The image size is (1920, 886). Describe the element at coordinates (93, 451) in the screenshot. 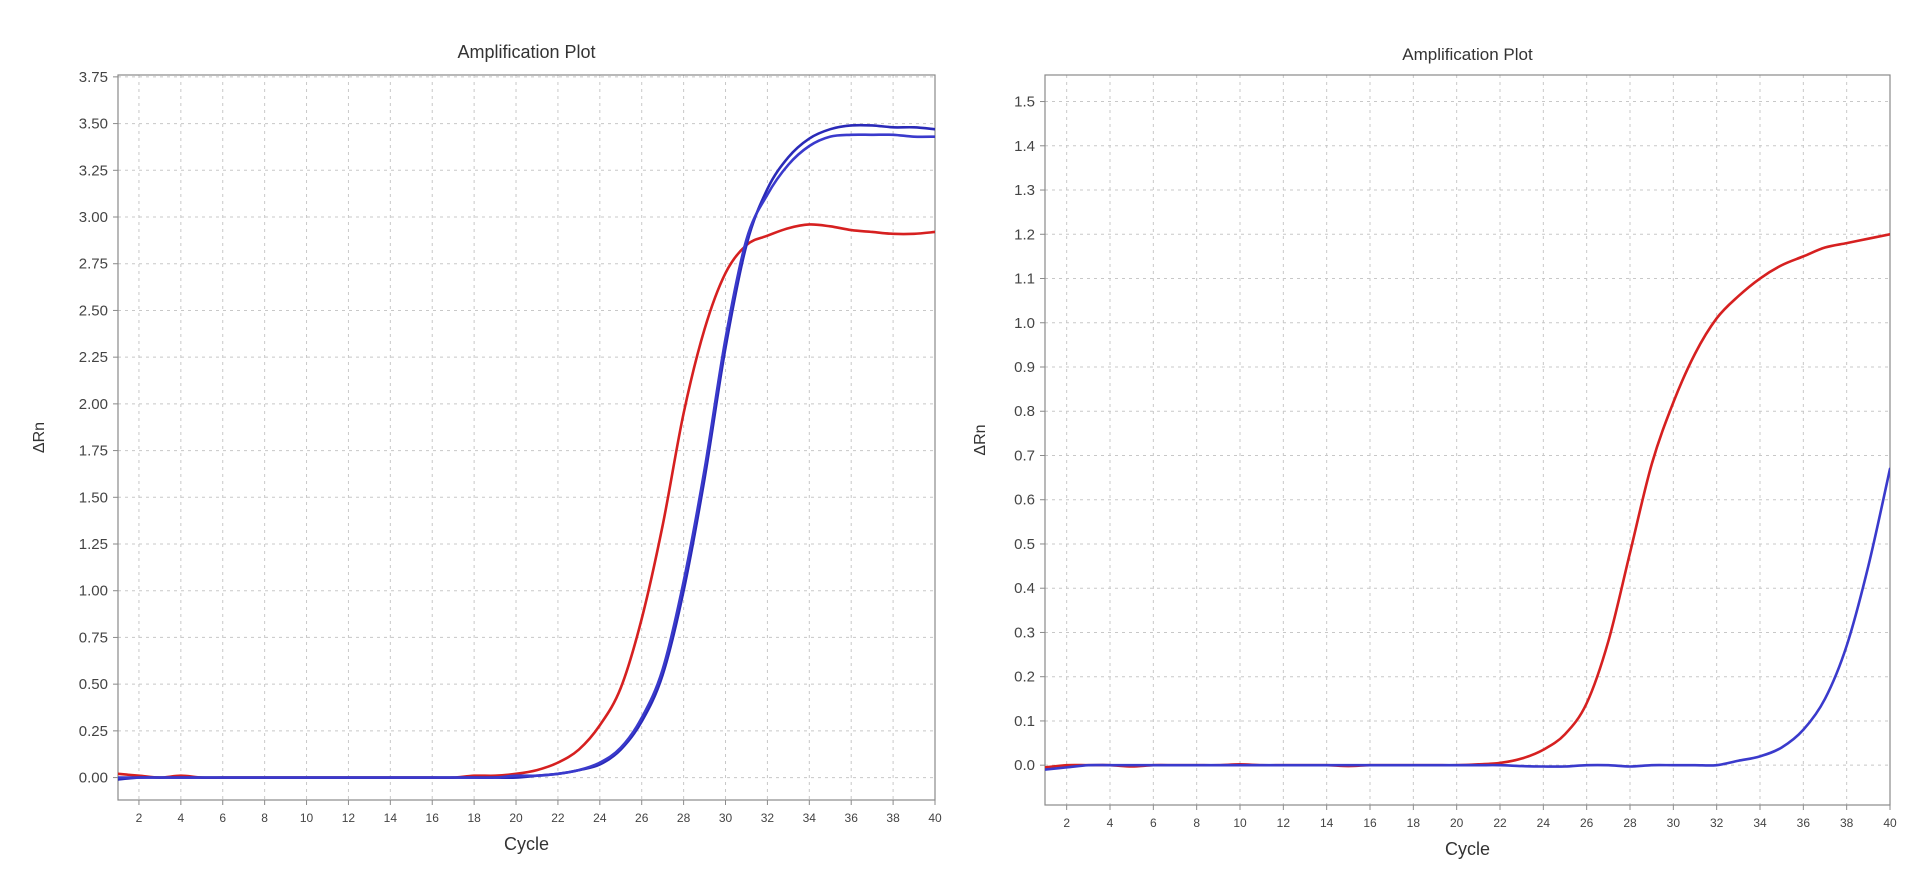

I see `y-tick-label: 1.75` at that location.